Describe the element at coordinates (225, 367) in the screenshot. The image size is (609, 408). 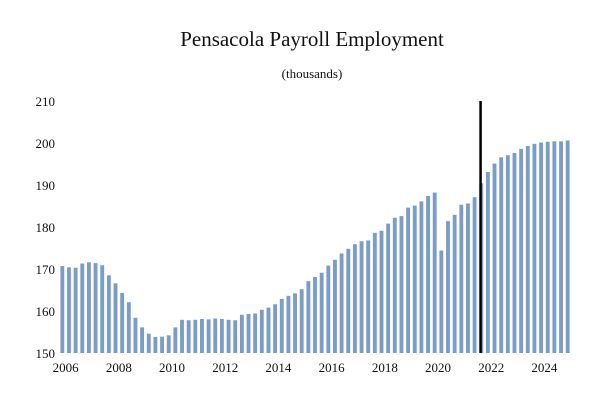
I see `x-tick-label: 2012` at that location.